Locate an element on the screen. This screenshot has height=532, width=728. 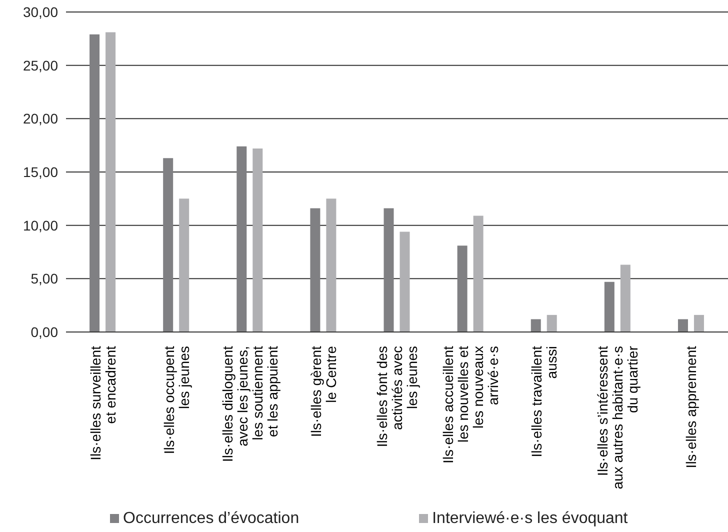
y-tick-label: 20,00 is located at coordinates (40, 118).